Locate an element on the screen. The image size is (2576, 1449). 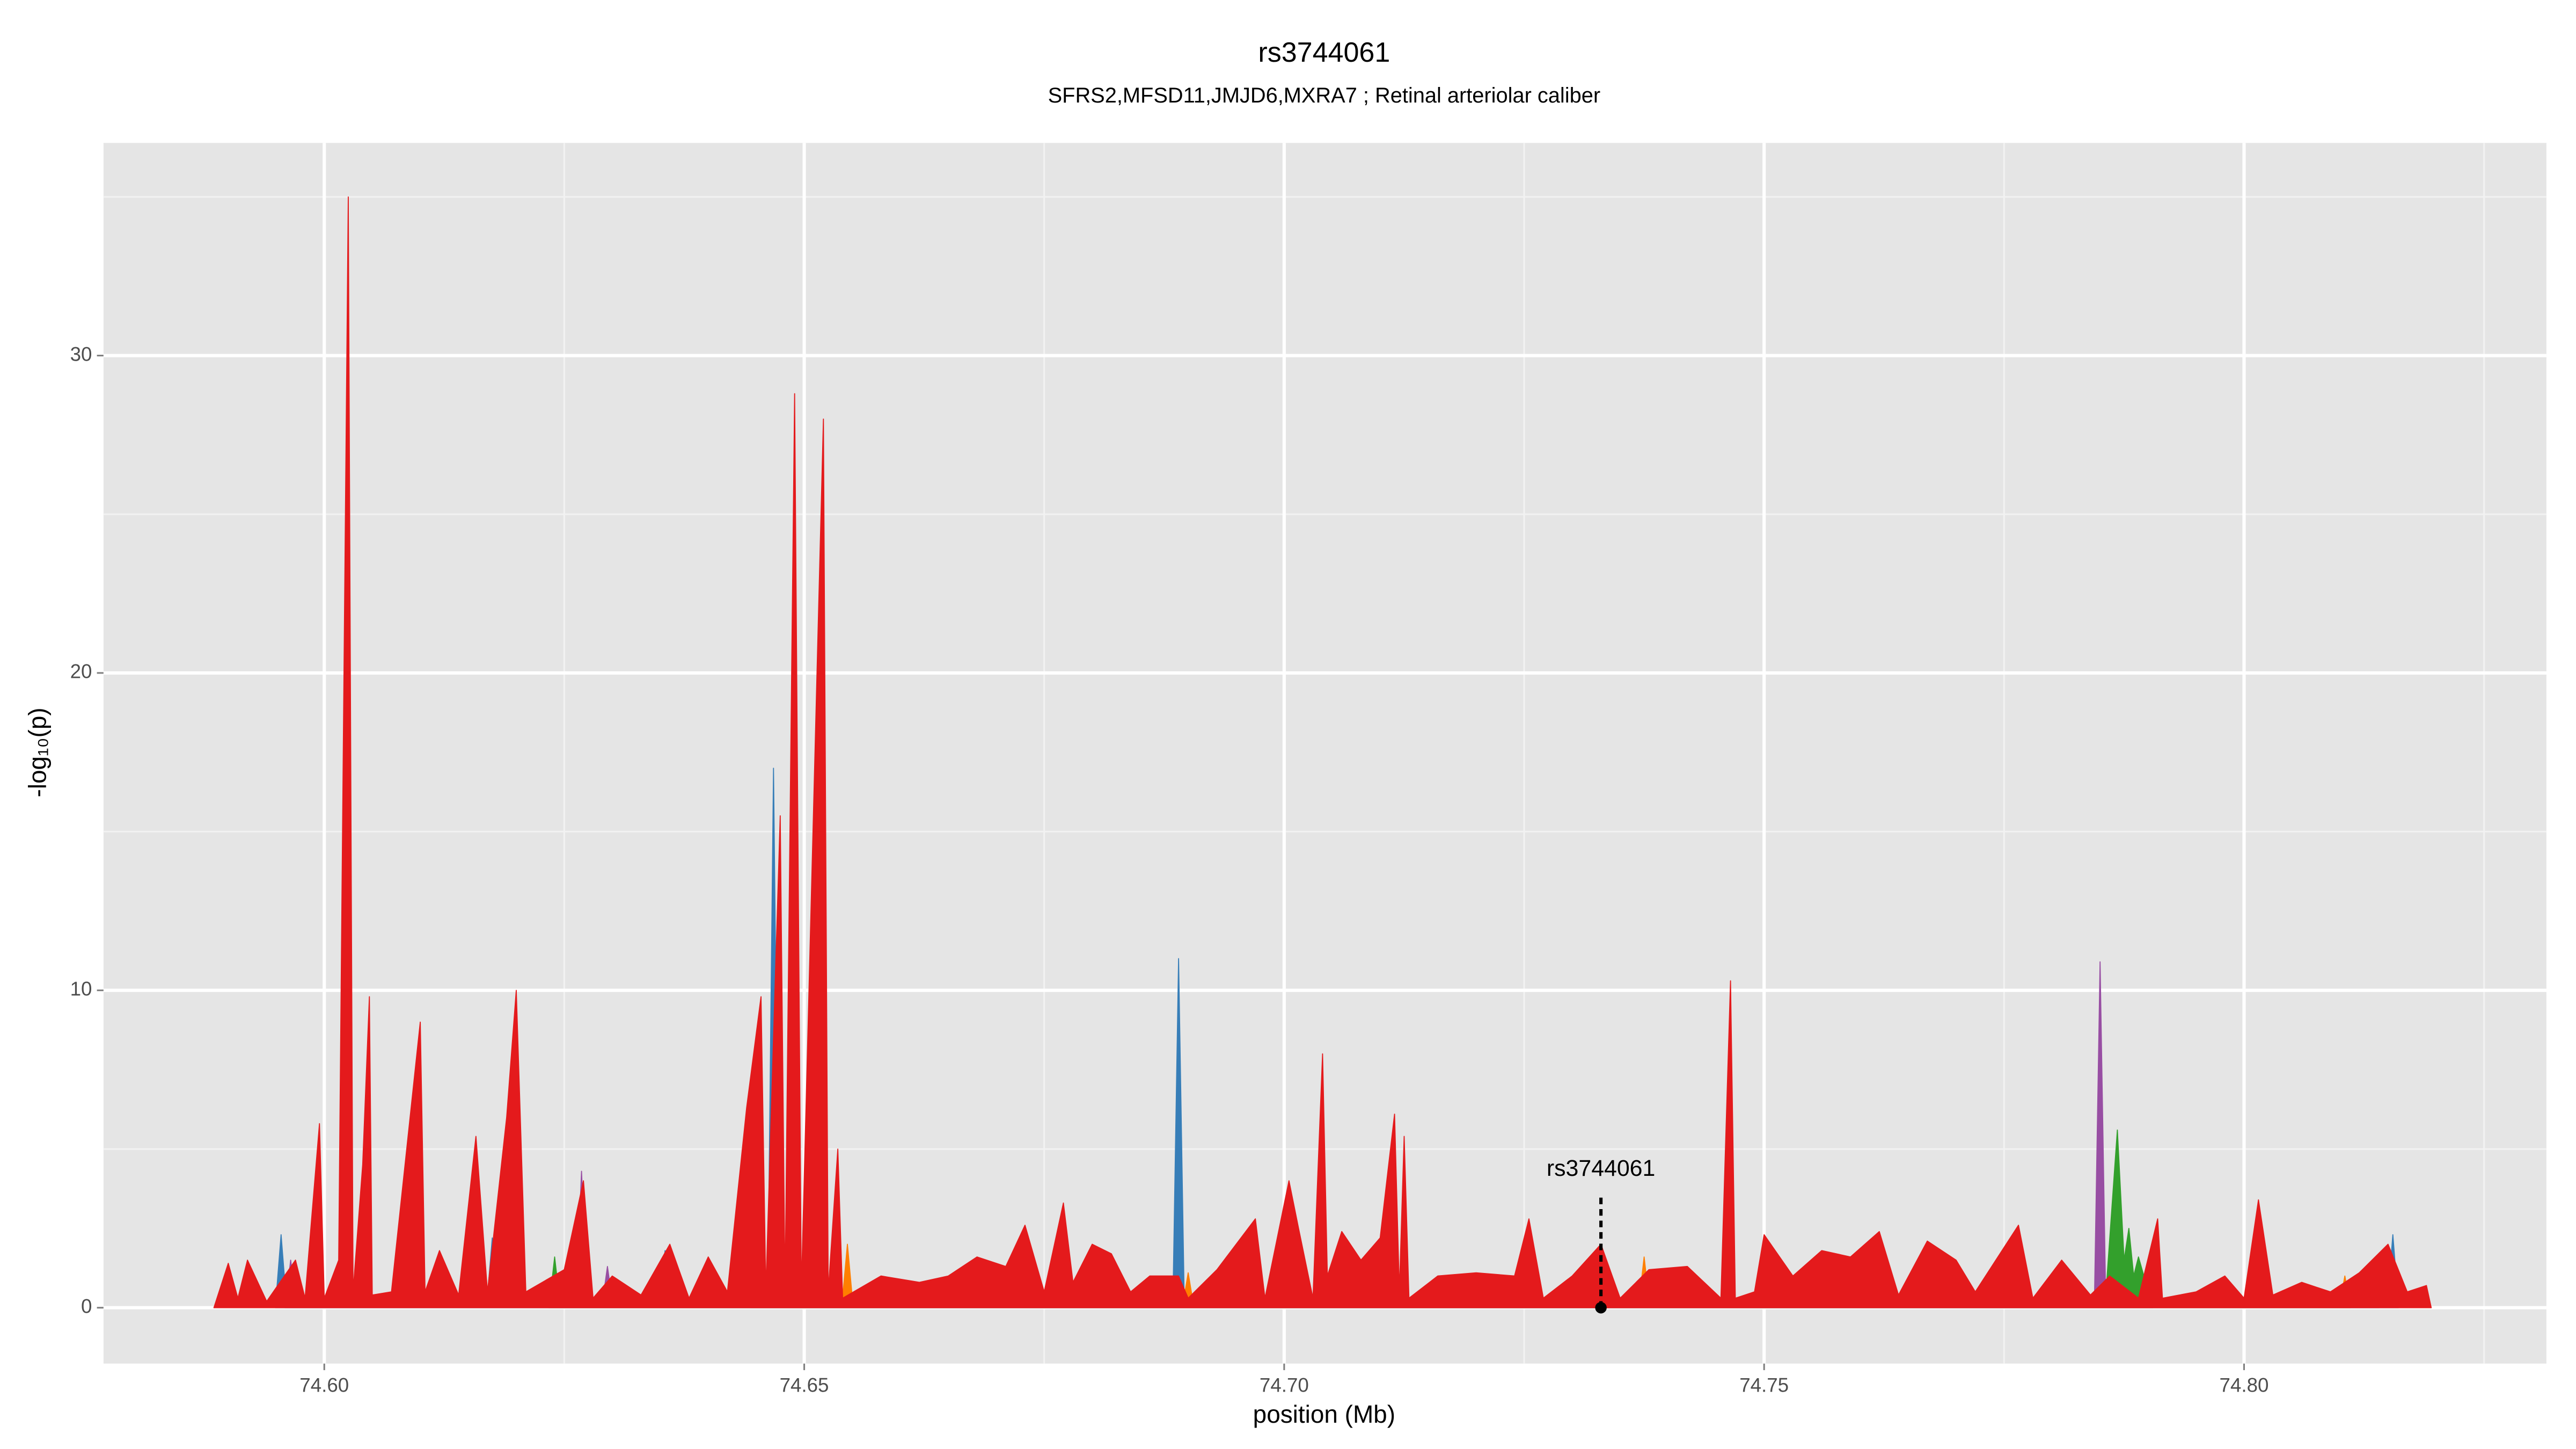
y-tick-label: 30 is located at coordinates (81, 354).